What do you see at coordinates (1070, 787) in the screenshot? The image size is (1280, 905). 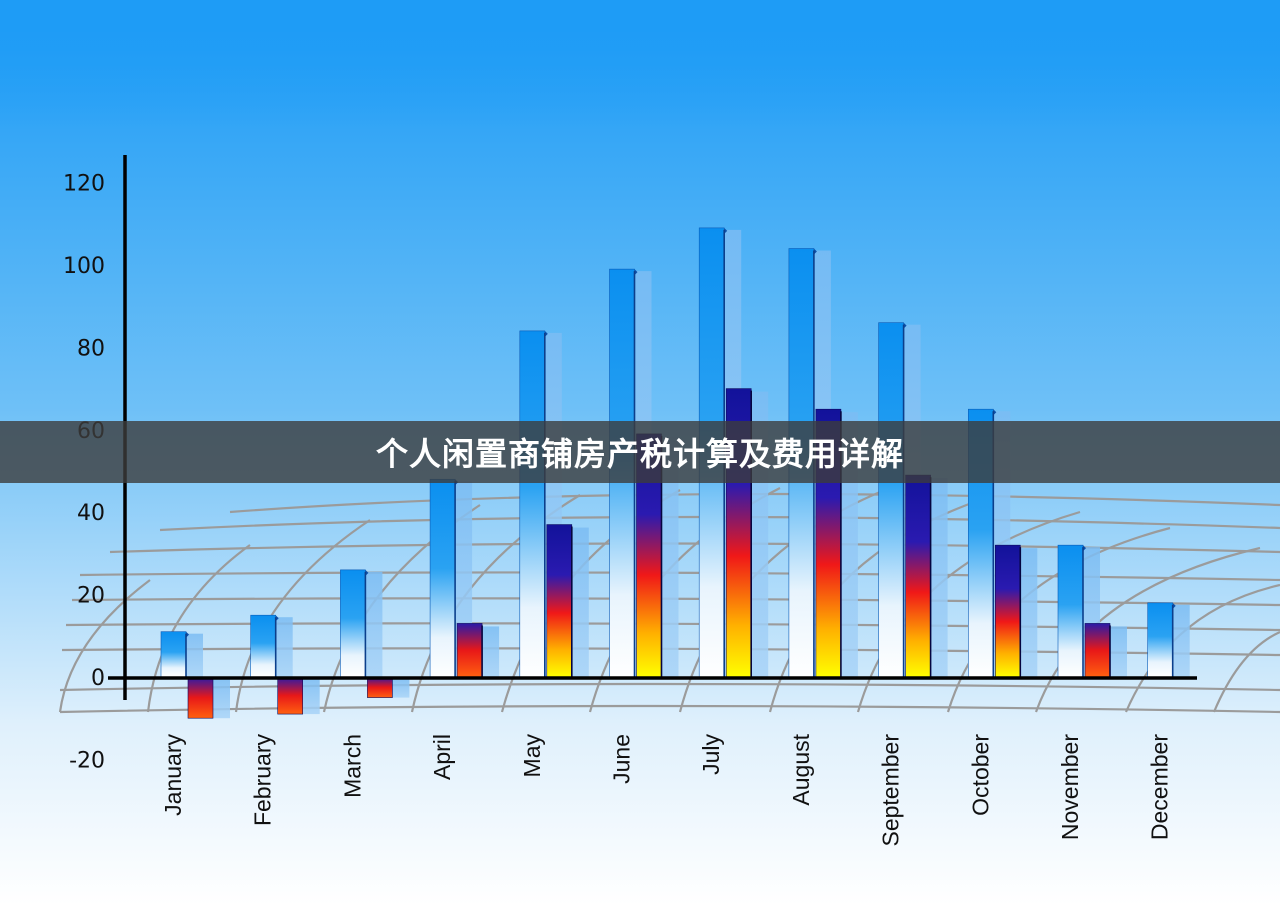 I see `x-category-label: November` at bounding box center [1070, 787].